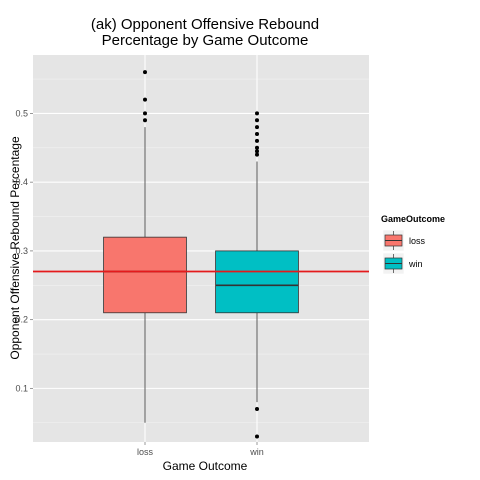 This screenshot has height=480, width=480. What do you see at coordinates (21, 320) in the screenshot?
I see `y-tick-label-1: 0.2` at bounding box center [21, 320].